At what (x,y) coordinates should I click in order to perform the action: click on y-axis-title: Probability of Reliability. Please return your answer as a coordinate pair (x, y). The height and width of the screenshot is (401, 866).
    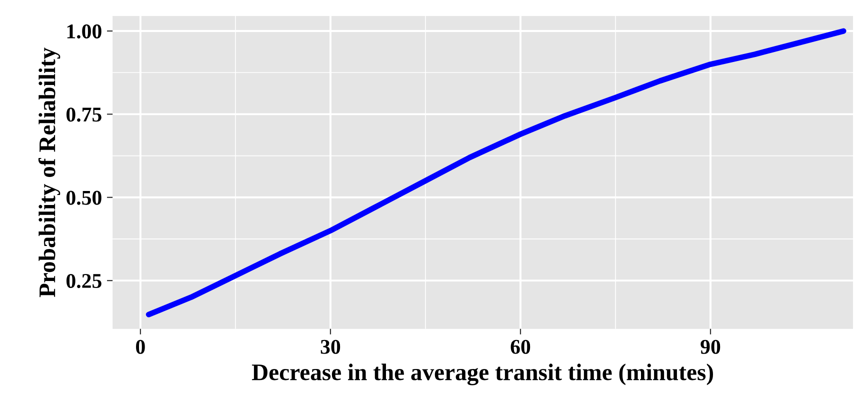
    Looking at the image, I should click on (49, 173).